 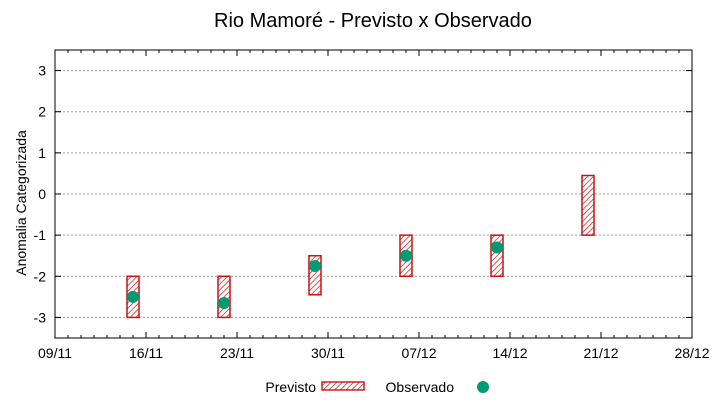 I want to click on legend-swatch-previsto, so click(x=343, y=386).